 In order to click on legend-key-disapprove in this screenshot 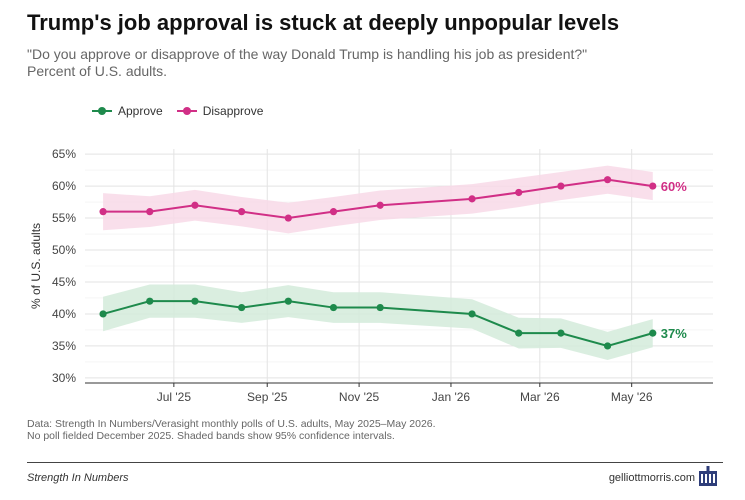, I will do `click(186, 111)`.